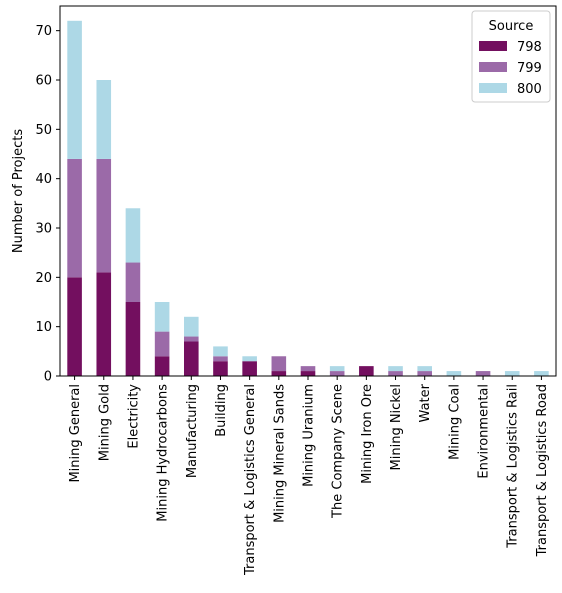  I want to click on x-tick-label: Mining Gold, so click(104, 422).